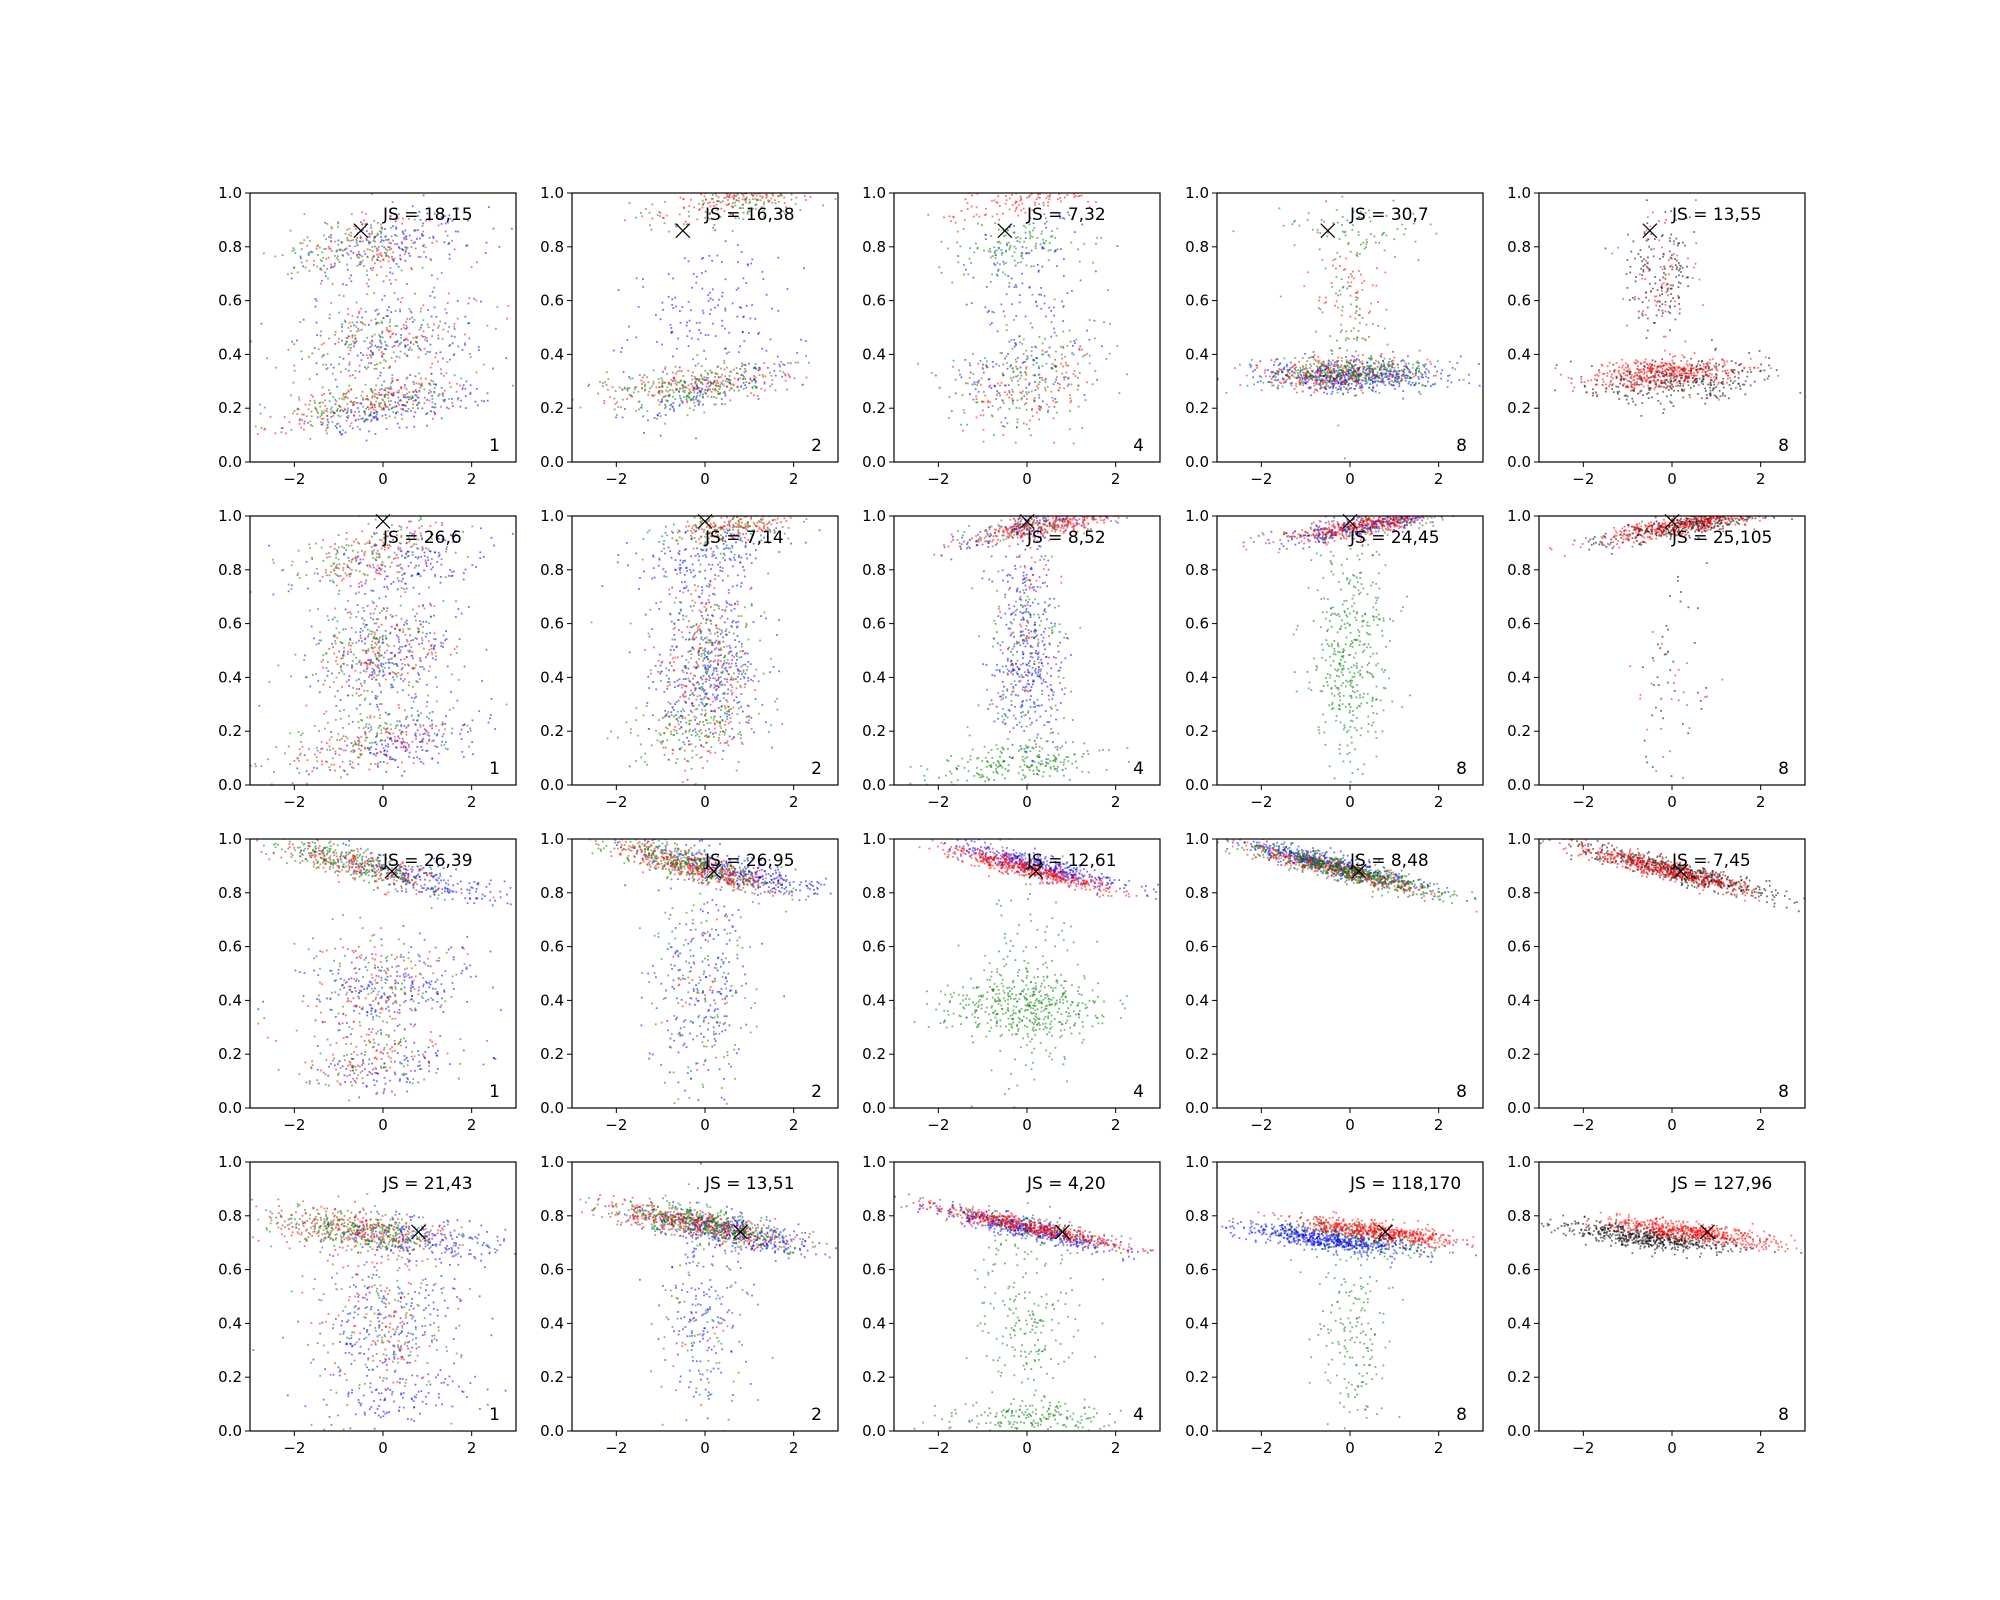 The width and height of the screenshot is (2000, 1600). What do you see at coordinates (230, 247) in the screenshot?
I see `y-tick-label: 0.8` at bounding box center [230, 247].